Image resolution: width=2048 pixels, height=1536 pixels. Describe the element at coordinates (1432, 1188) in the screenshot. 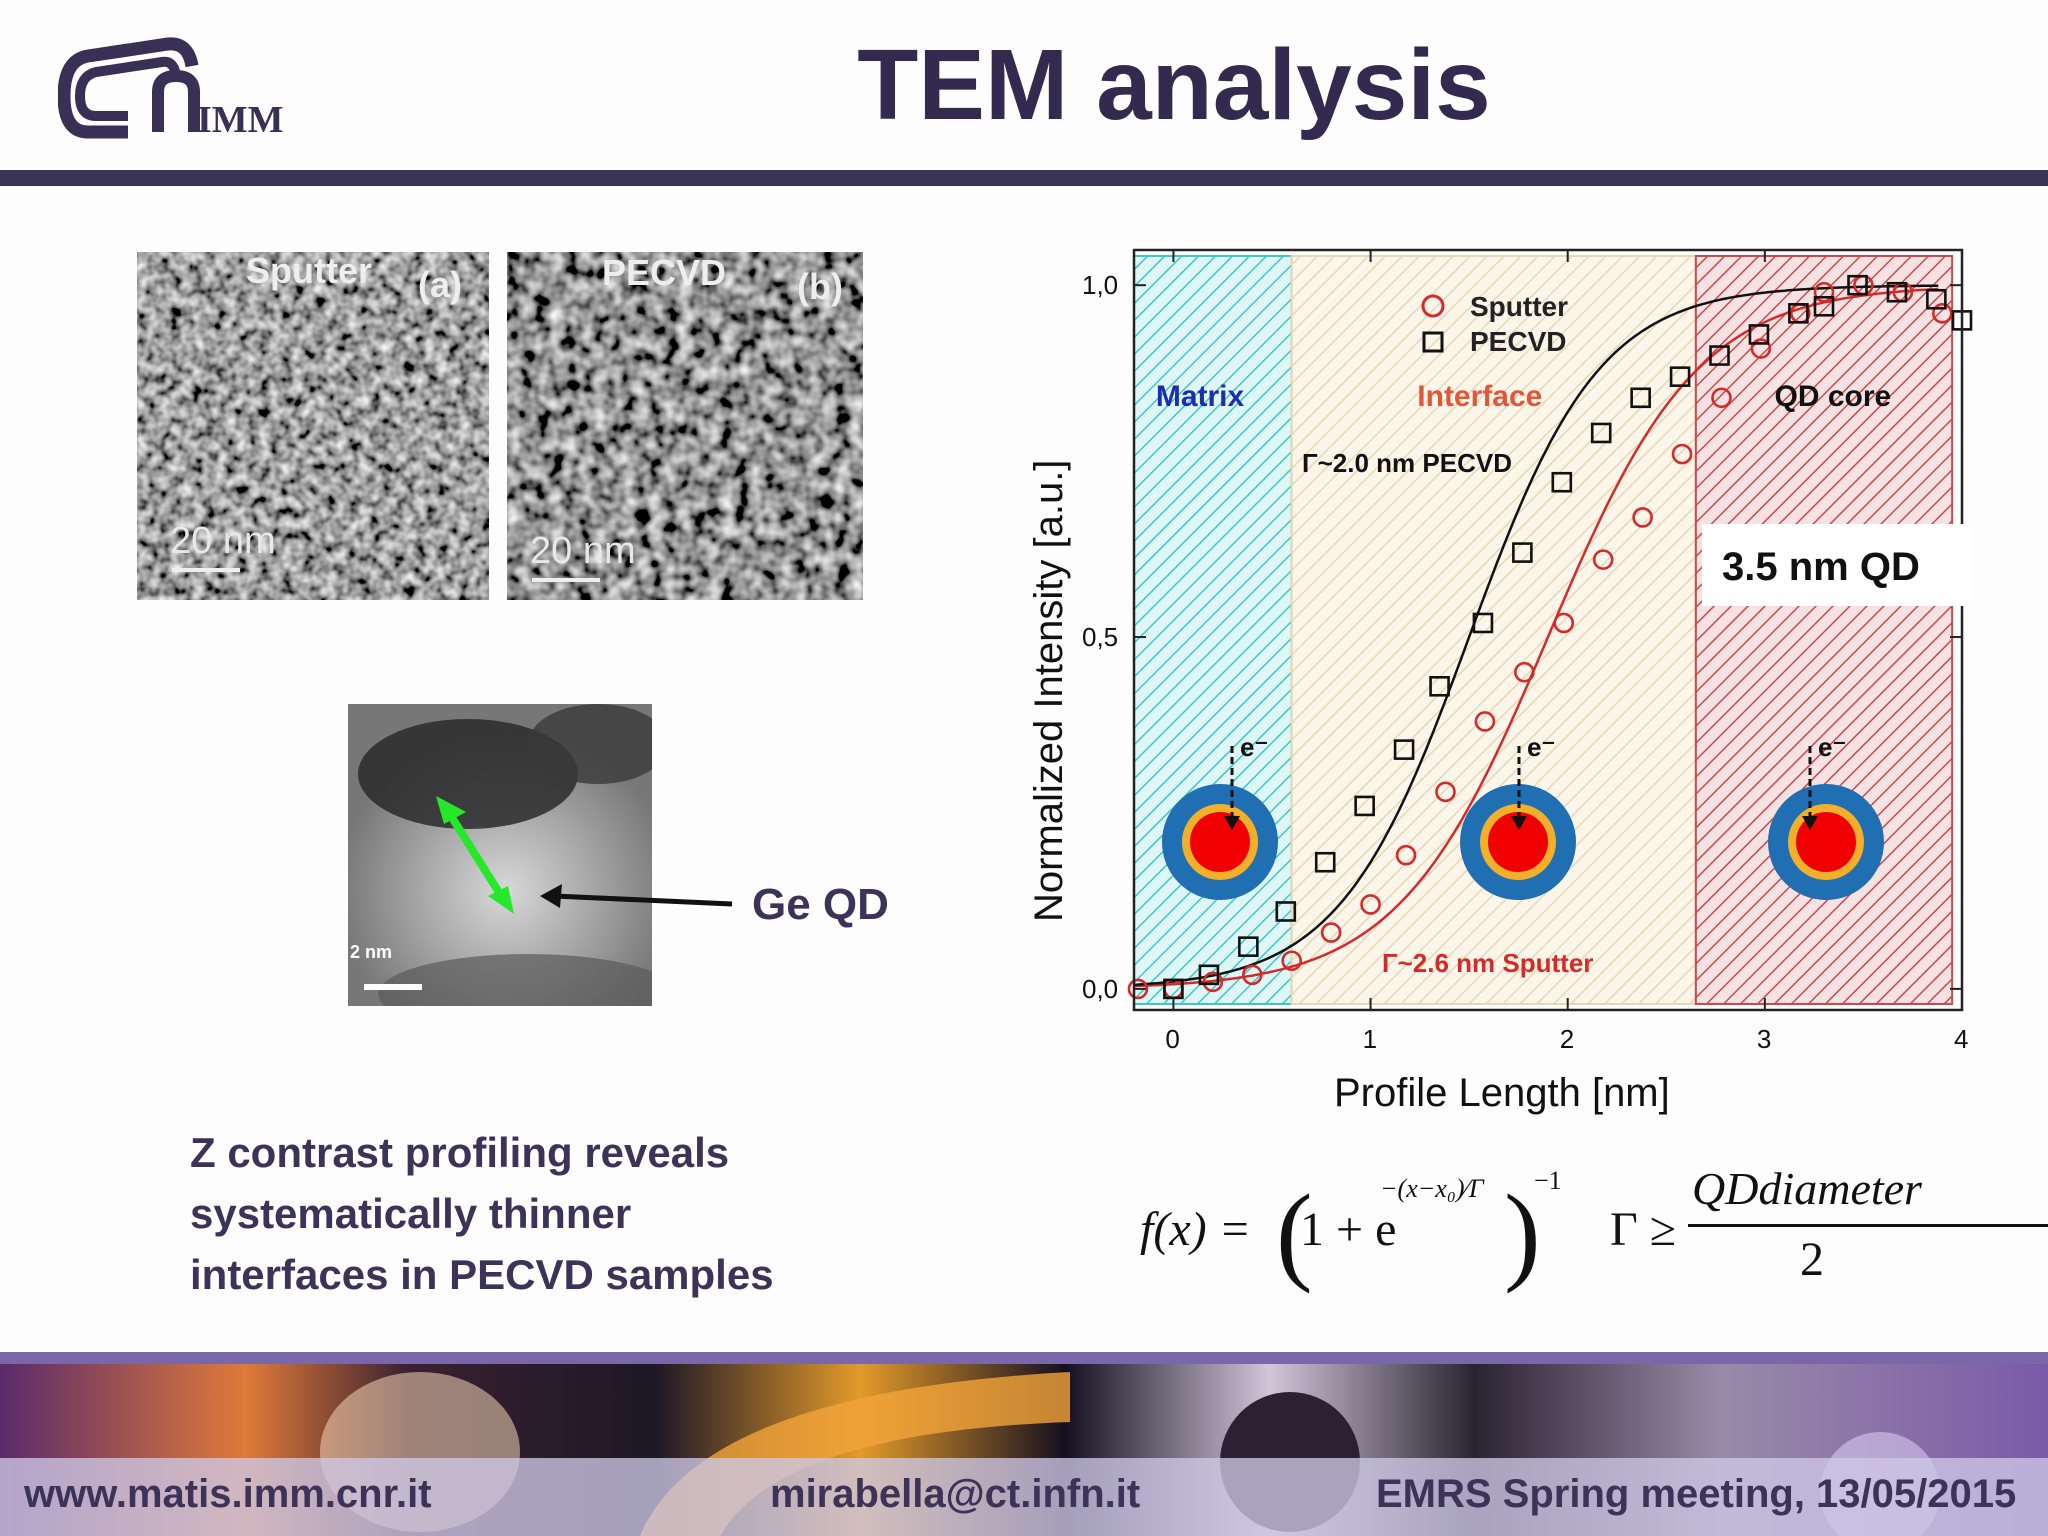

I see `formula-exponent: −(x−x₀)⁄Γ` at that location.